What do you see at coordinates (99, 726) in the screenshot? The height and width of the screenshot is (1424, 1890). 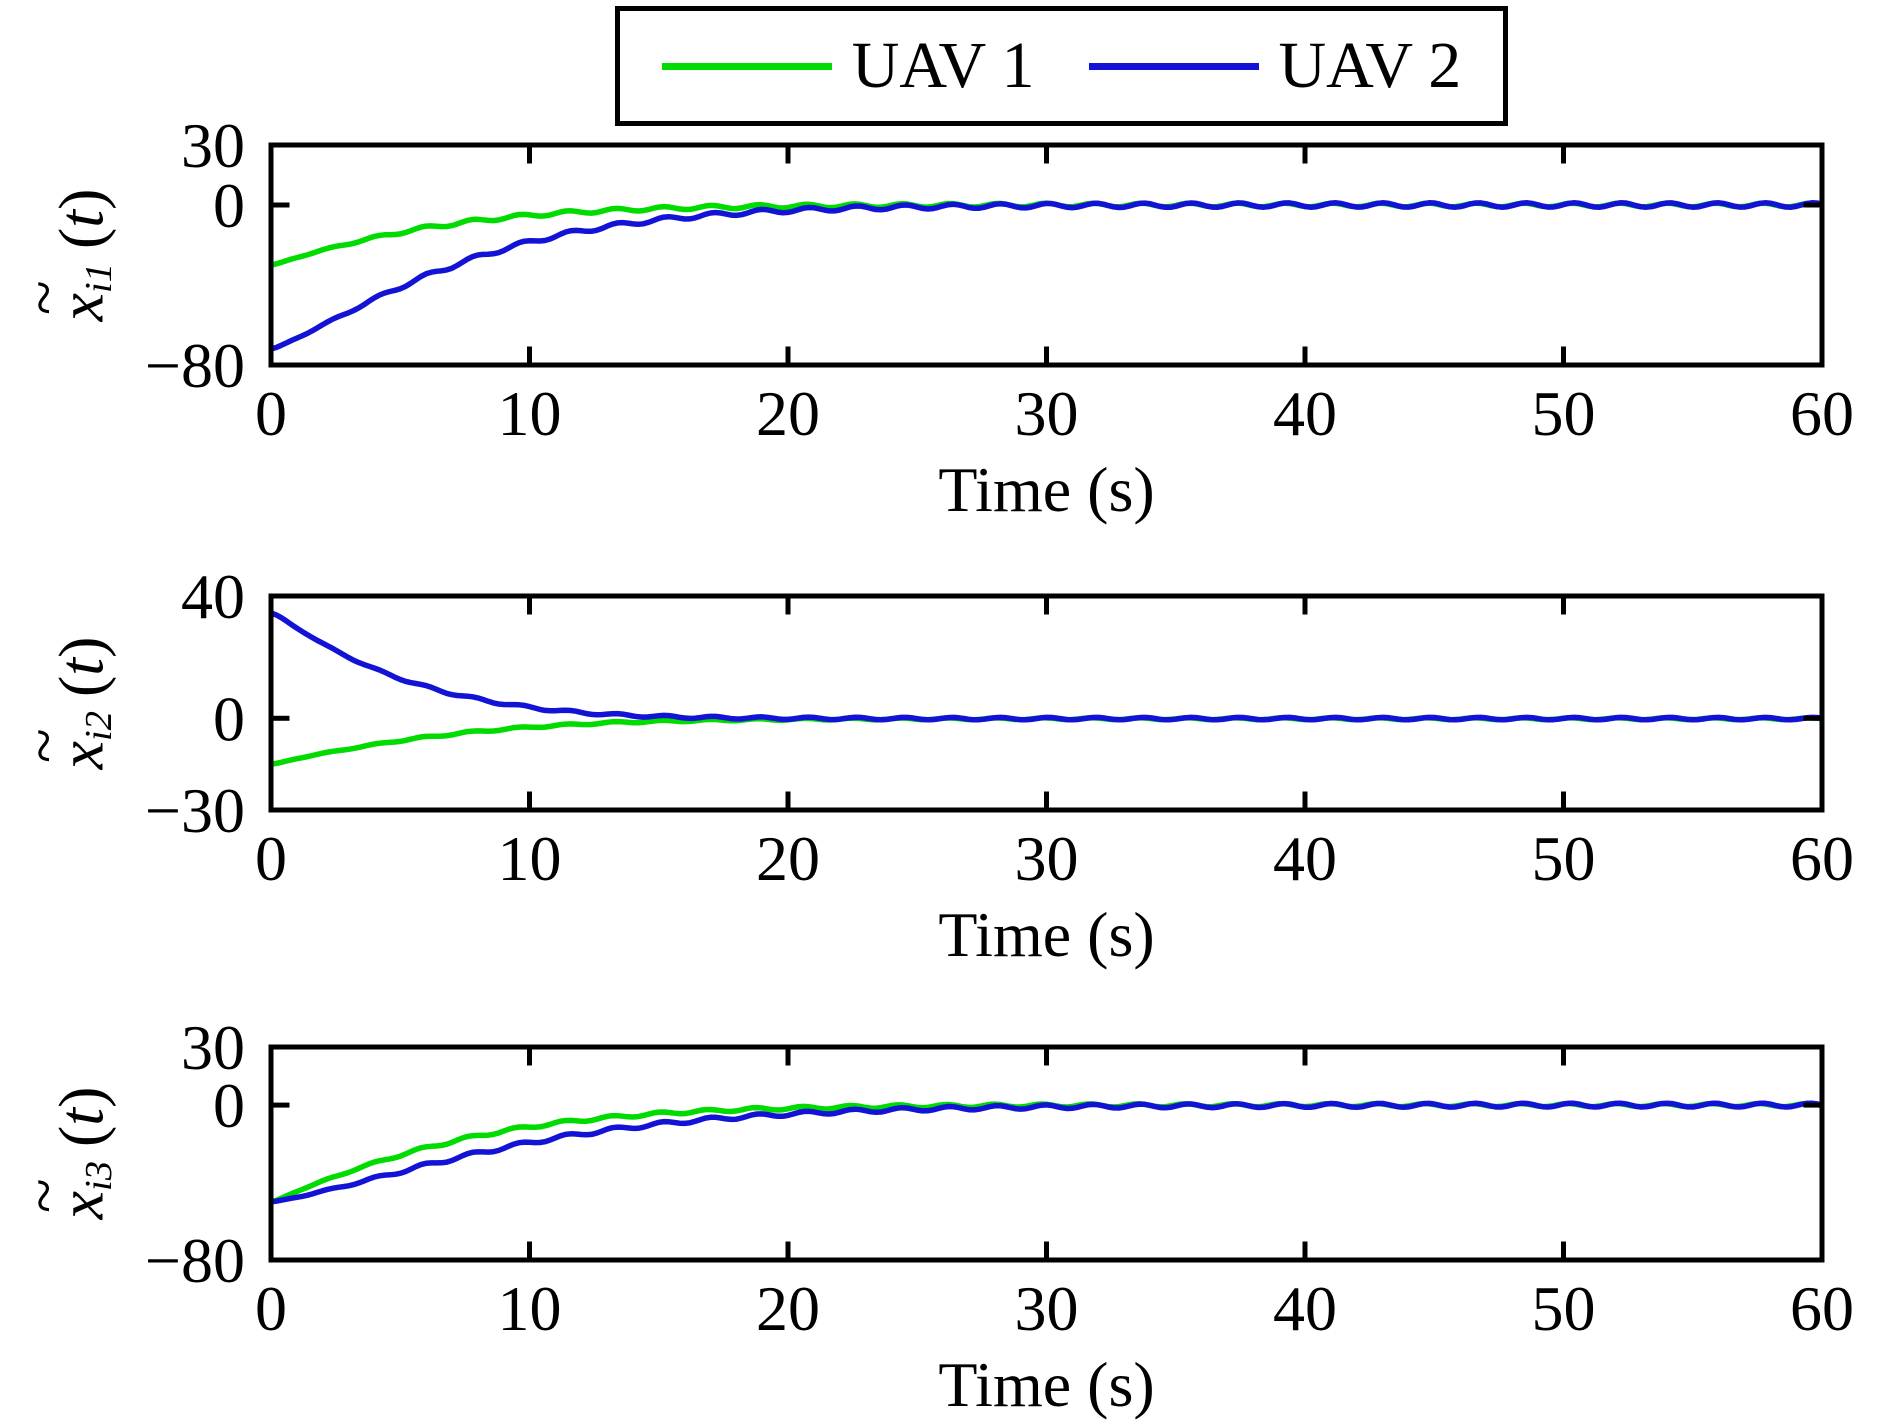 I see `ylabel-subscript: i2` at bounding box center [99, 726].